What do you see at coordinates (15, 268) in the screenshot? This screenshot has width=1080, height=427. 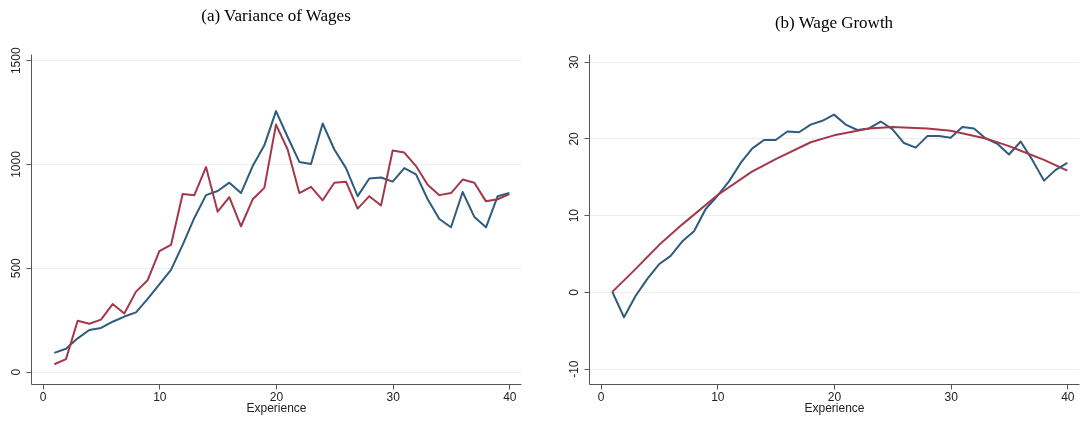 I see `y-tick-label: 500` at bounding box center [15, 268].